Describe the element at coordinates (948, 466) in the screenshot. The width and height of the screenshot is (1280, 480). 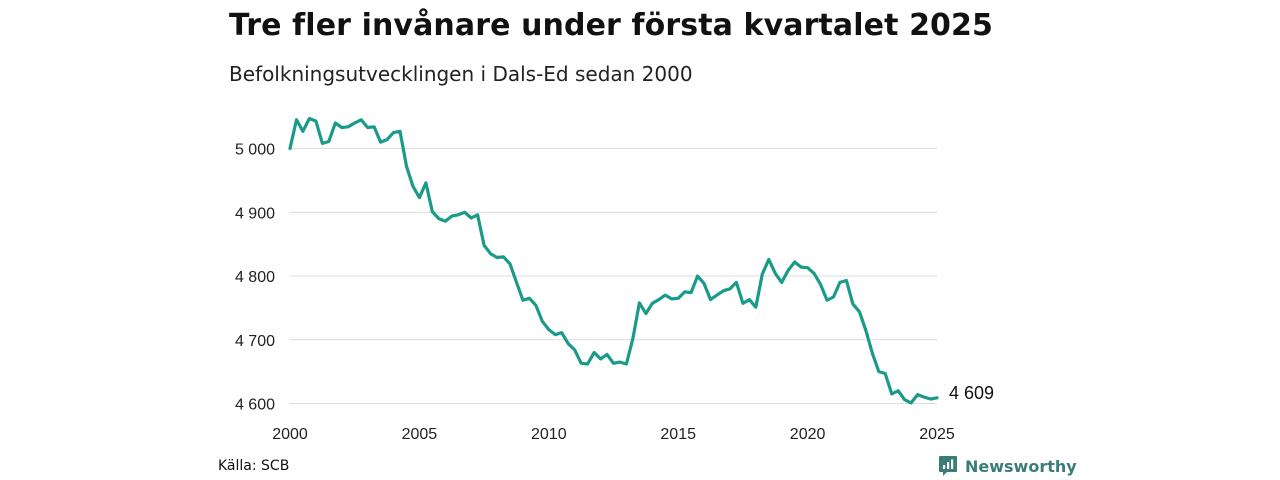
I see `newsworthy-logo-icon` at that location.